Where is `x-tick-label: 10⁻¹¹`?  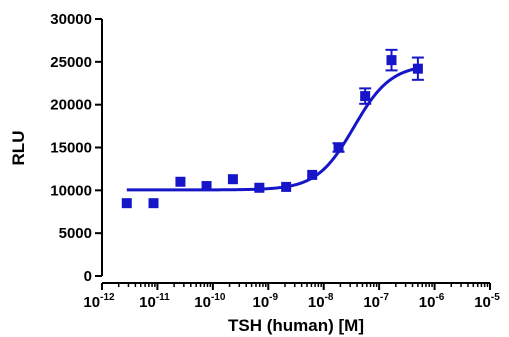 x-tick-label: 10⁻¹¹ is located at coordinates (154, 301).